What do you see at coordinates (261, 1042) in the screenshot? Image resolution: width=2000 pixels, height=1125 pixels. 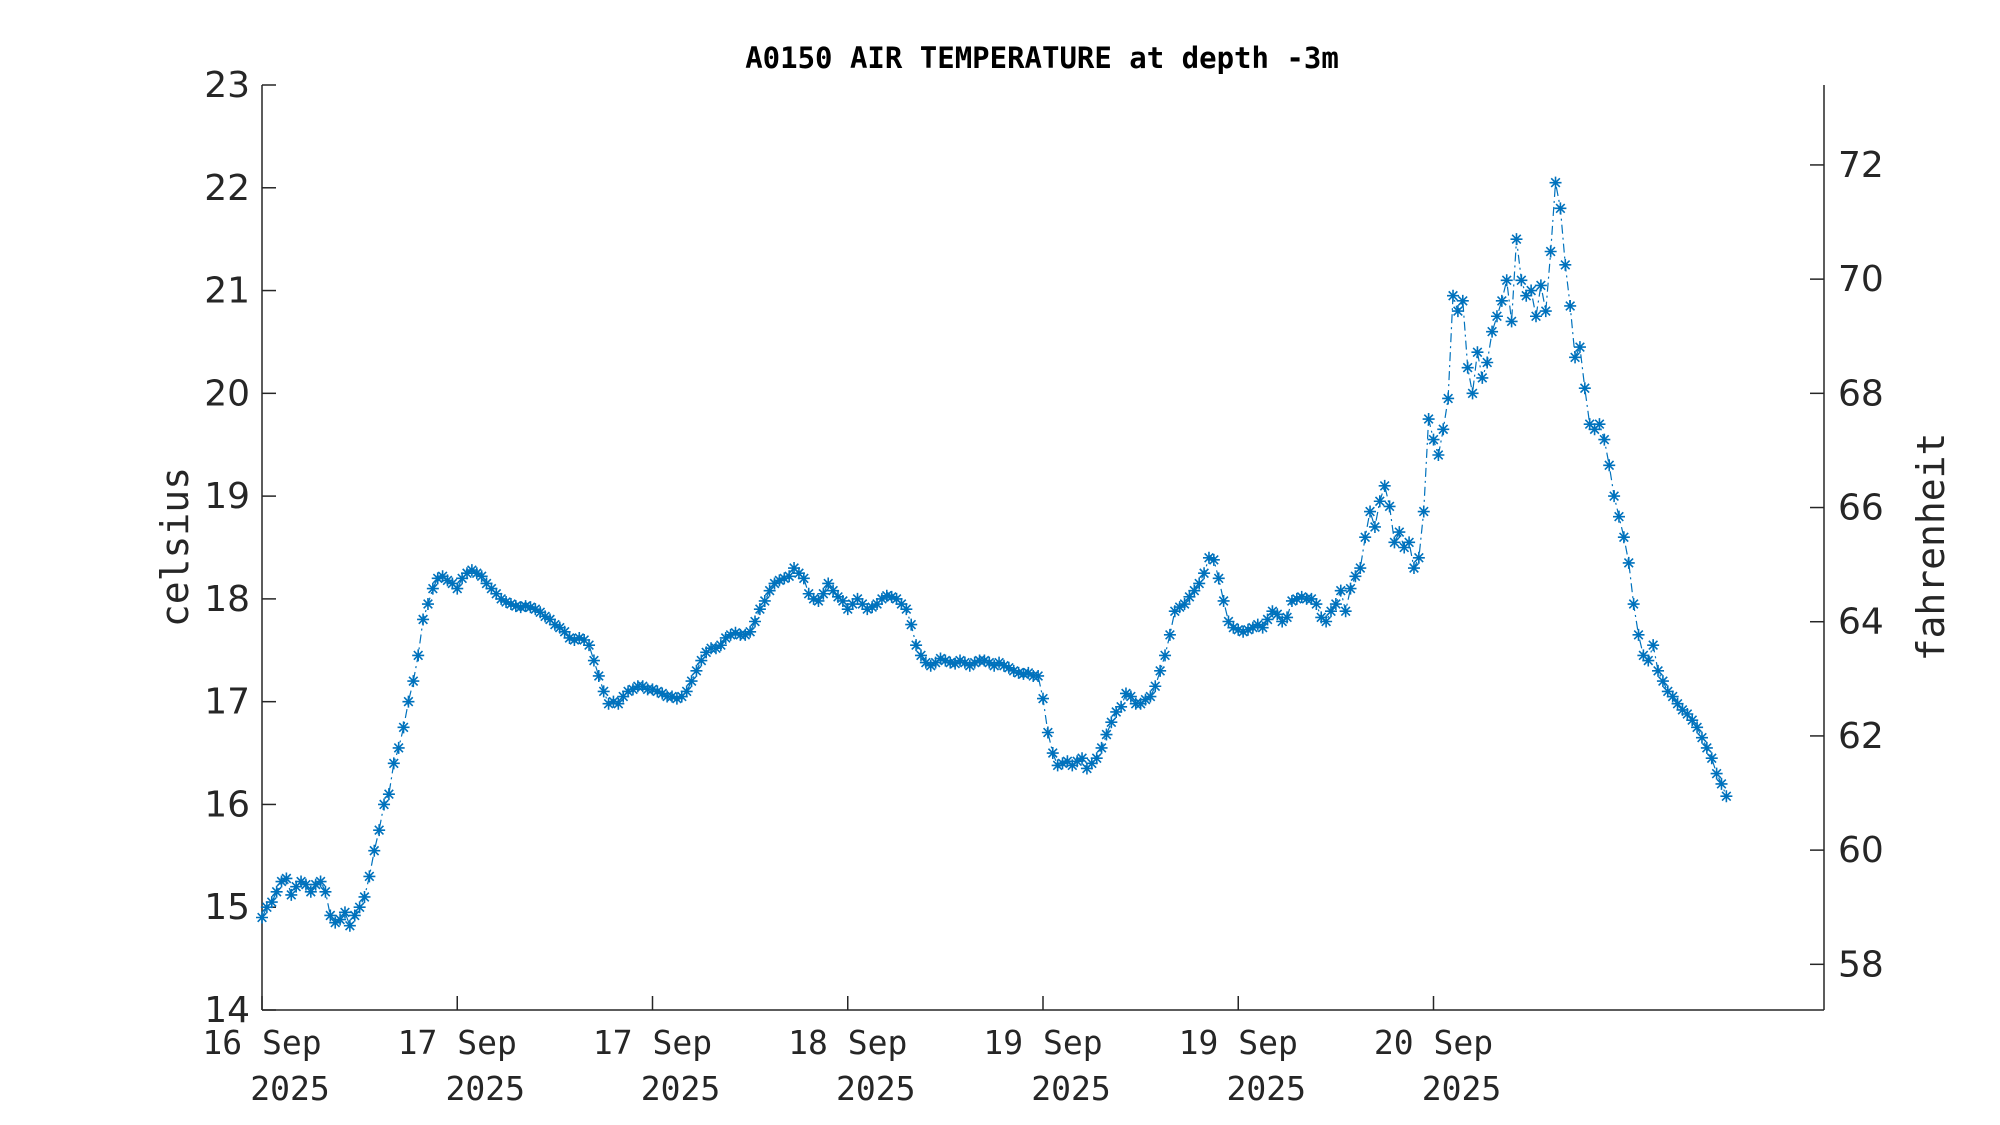 I see `x-tick-label-date: 16 Sep` at bounding box center [261, 1042].